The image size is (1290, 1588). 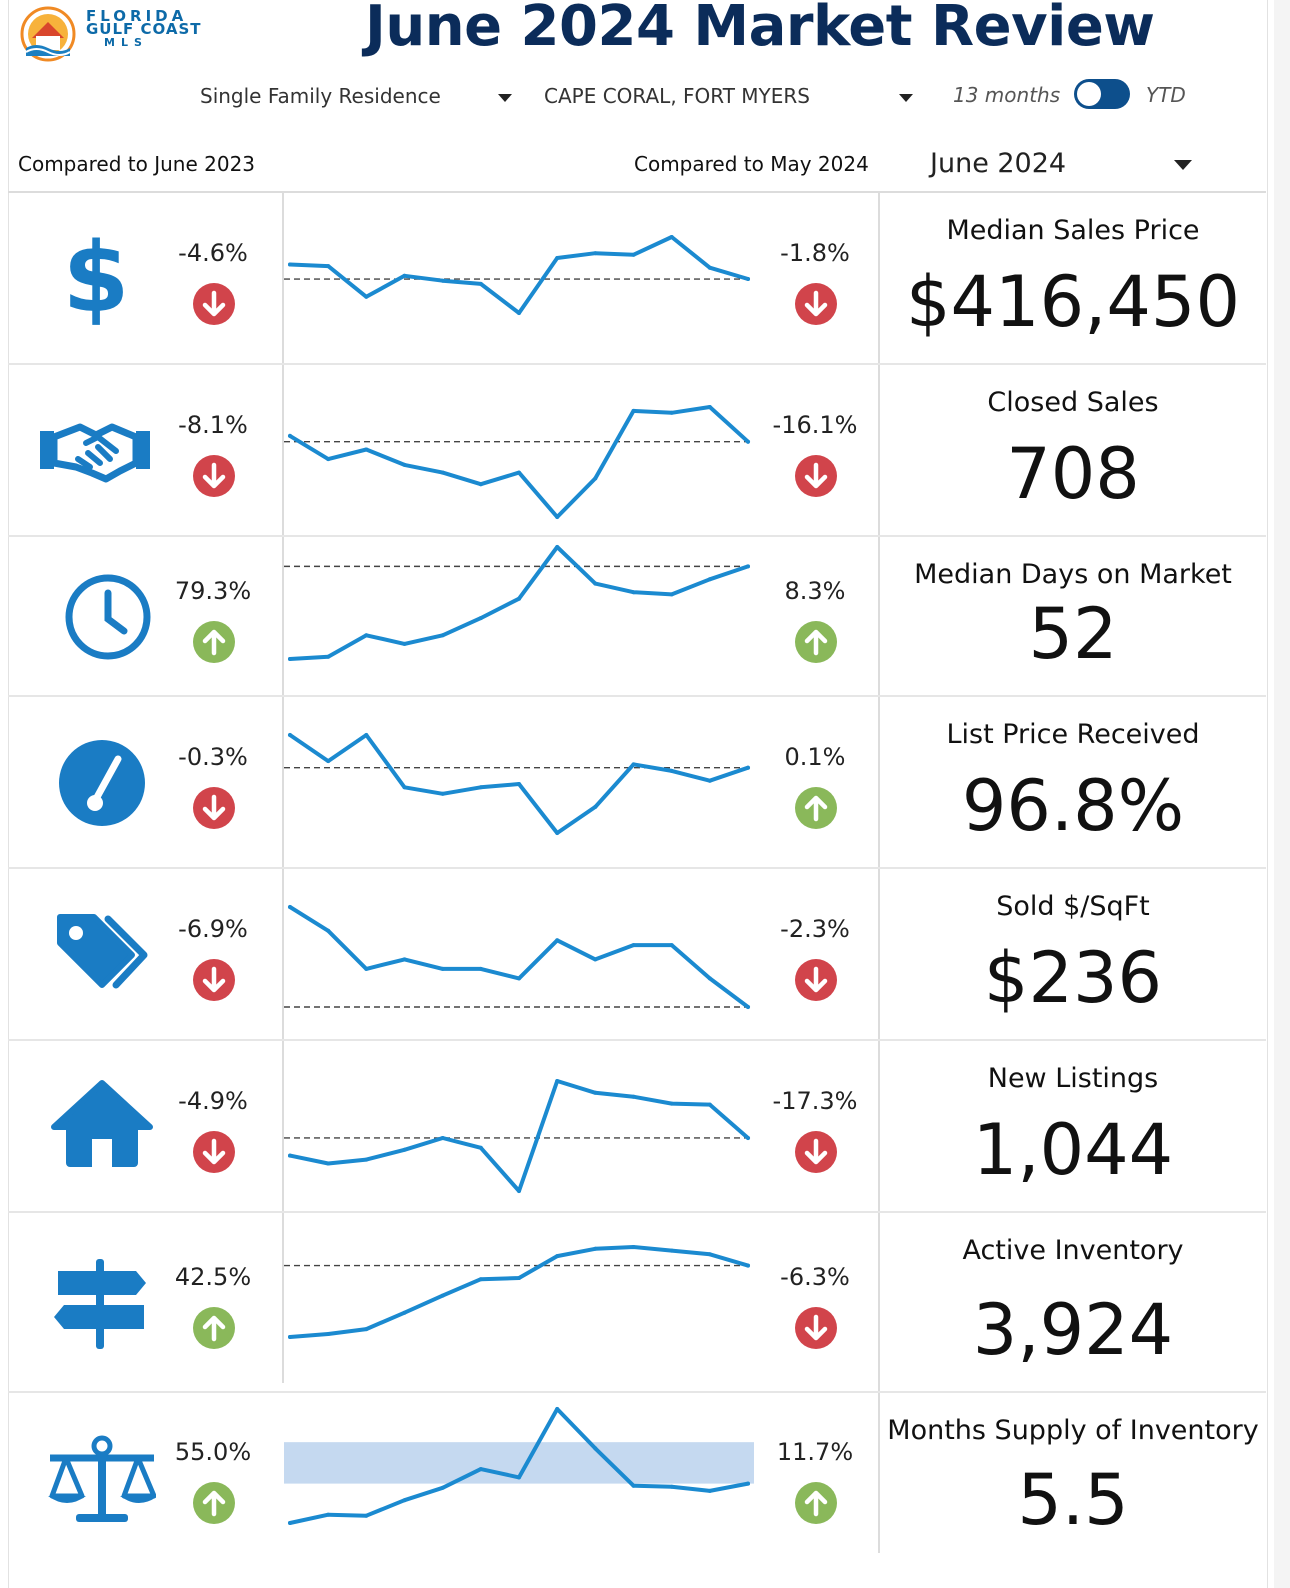 I want to click on property-type-chevron-down-icon, so click(x=505, y=98).